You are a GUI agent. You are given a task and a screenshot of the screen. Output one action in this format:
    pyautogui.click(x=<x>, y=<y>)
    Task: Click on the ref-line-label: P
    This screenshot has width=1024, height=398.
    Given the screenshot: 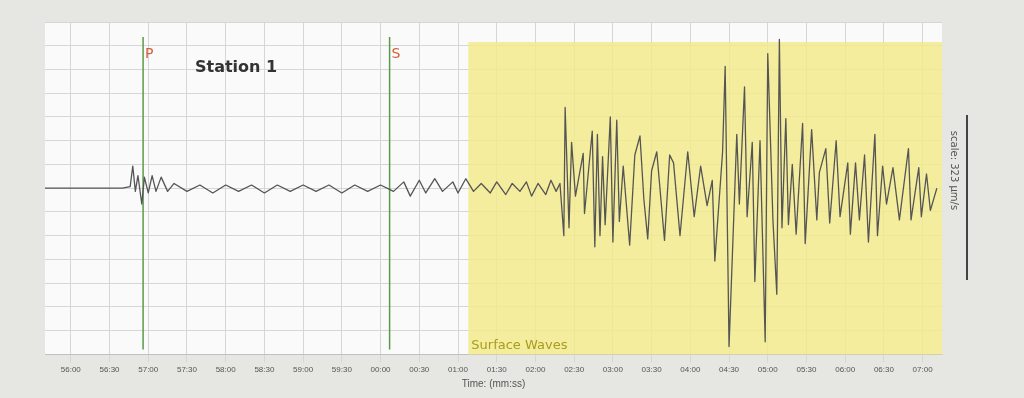 What is the action you would take?
    pyautogui.click(x=149, y=52)
    